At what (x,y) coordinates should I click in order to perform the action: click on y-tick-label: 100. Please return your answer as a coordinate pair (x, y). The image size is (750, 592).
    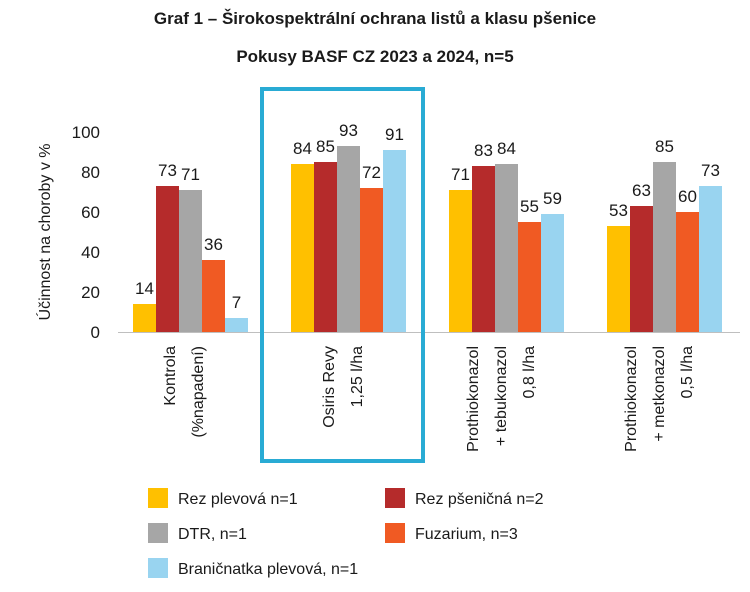
    Looking at the image, I should click on (86, 132).